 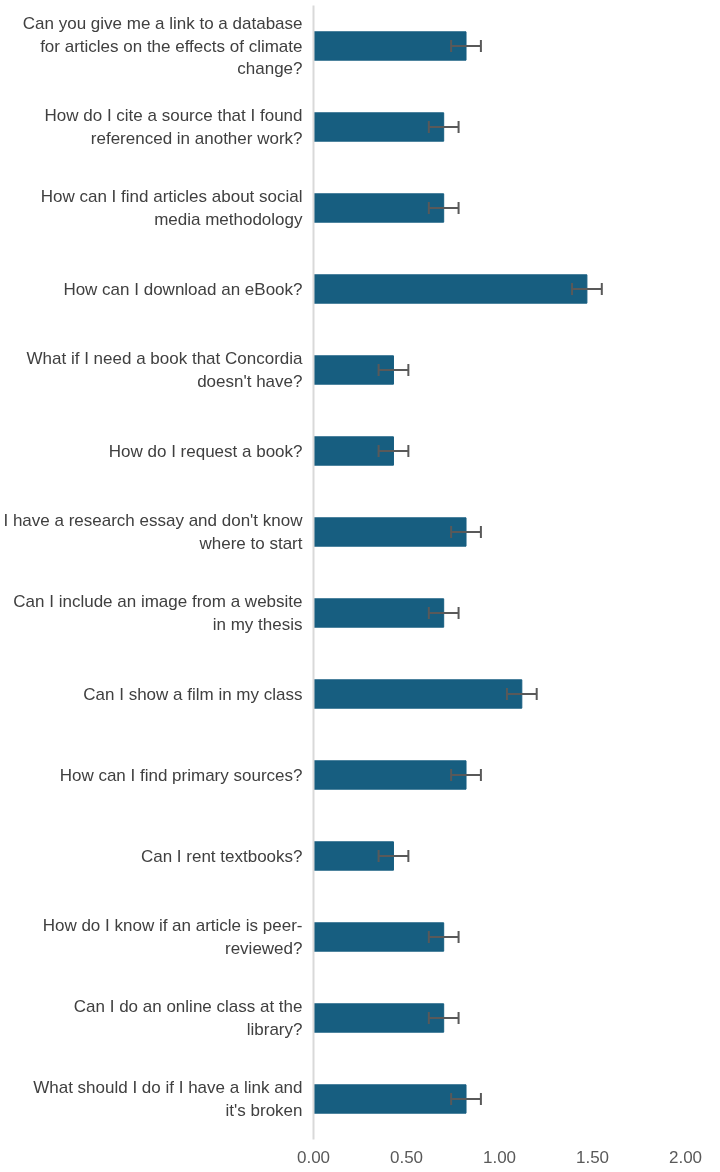 What do you see at coordinates (153, 532) in the screenshot?
I see `y-tick-label: I have a research essay and don't know where to start` at bounding box center [153, 532].